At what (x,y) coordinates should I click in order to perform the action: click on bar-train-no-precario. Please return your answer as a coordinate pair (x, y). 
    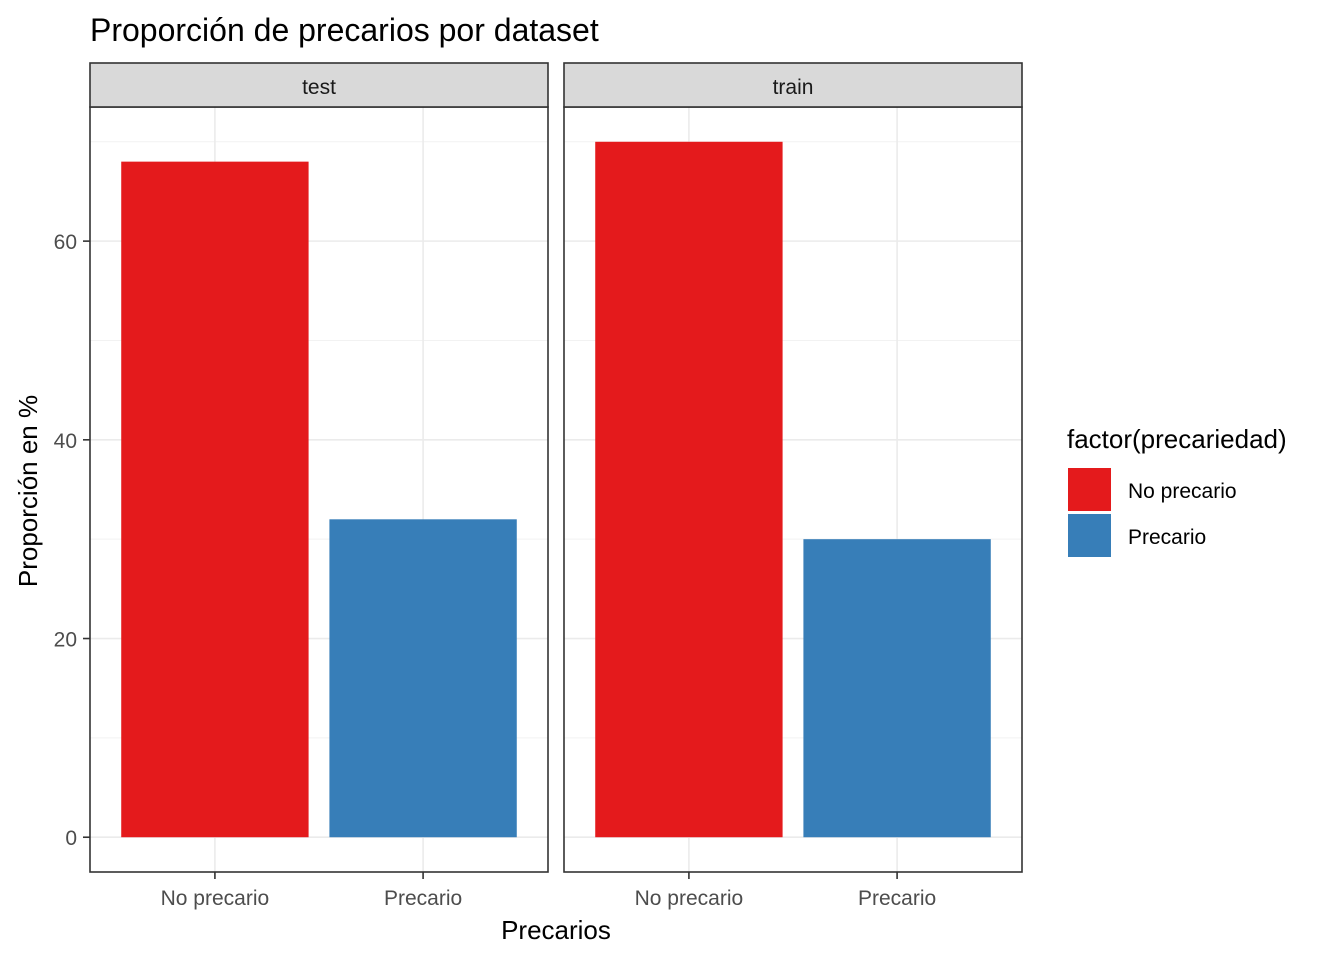
    Looking at the image, I should click on (689, 489).